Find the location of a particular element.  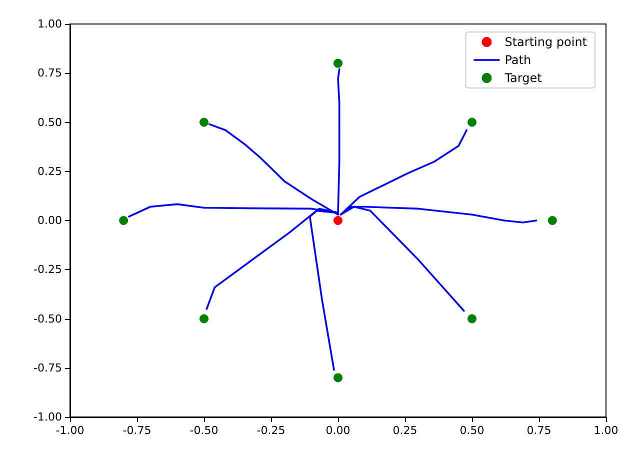

y-tick-label: 0.25 is located at coordinates (50, 171).